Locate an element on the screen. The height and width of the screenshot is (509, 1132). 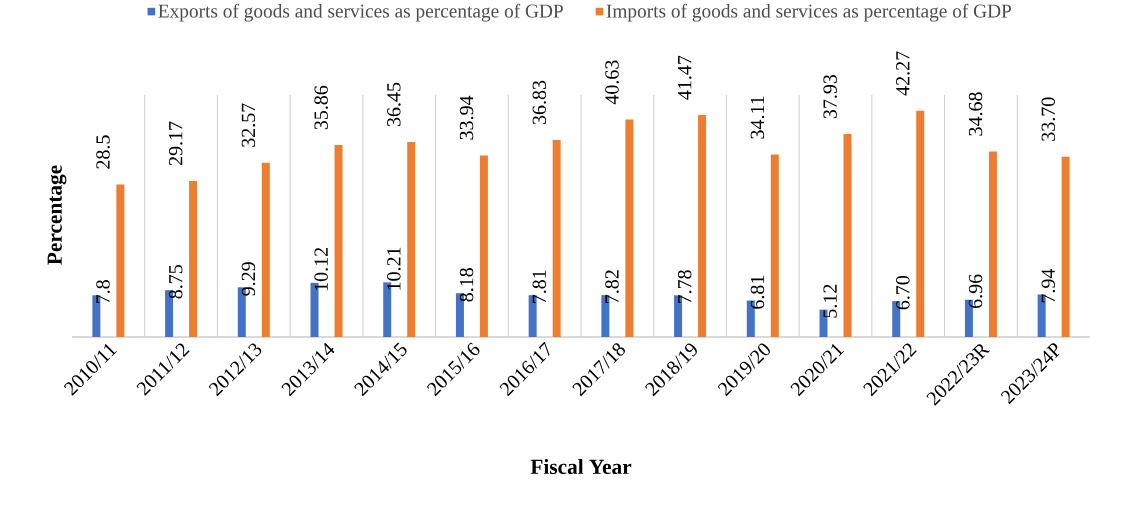
data-label: 10.21 is located at coordinates (394, 268).